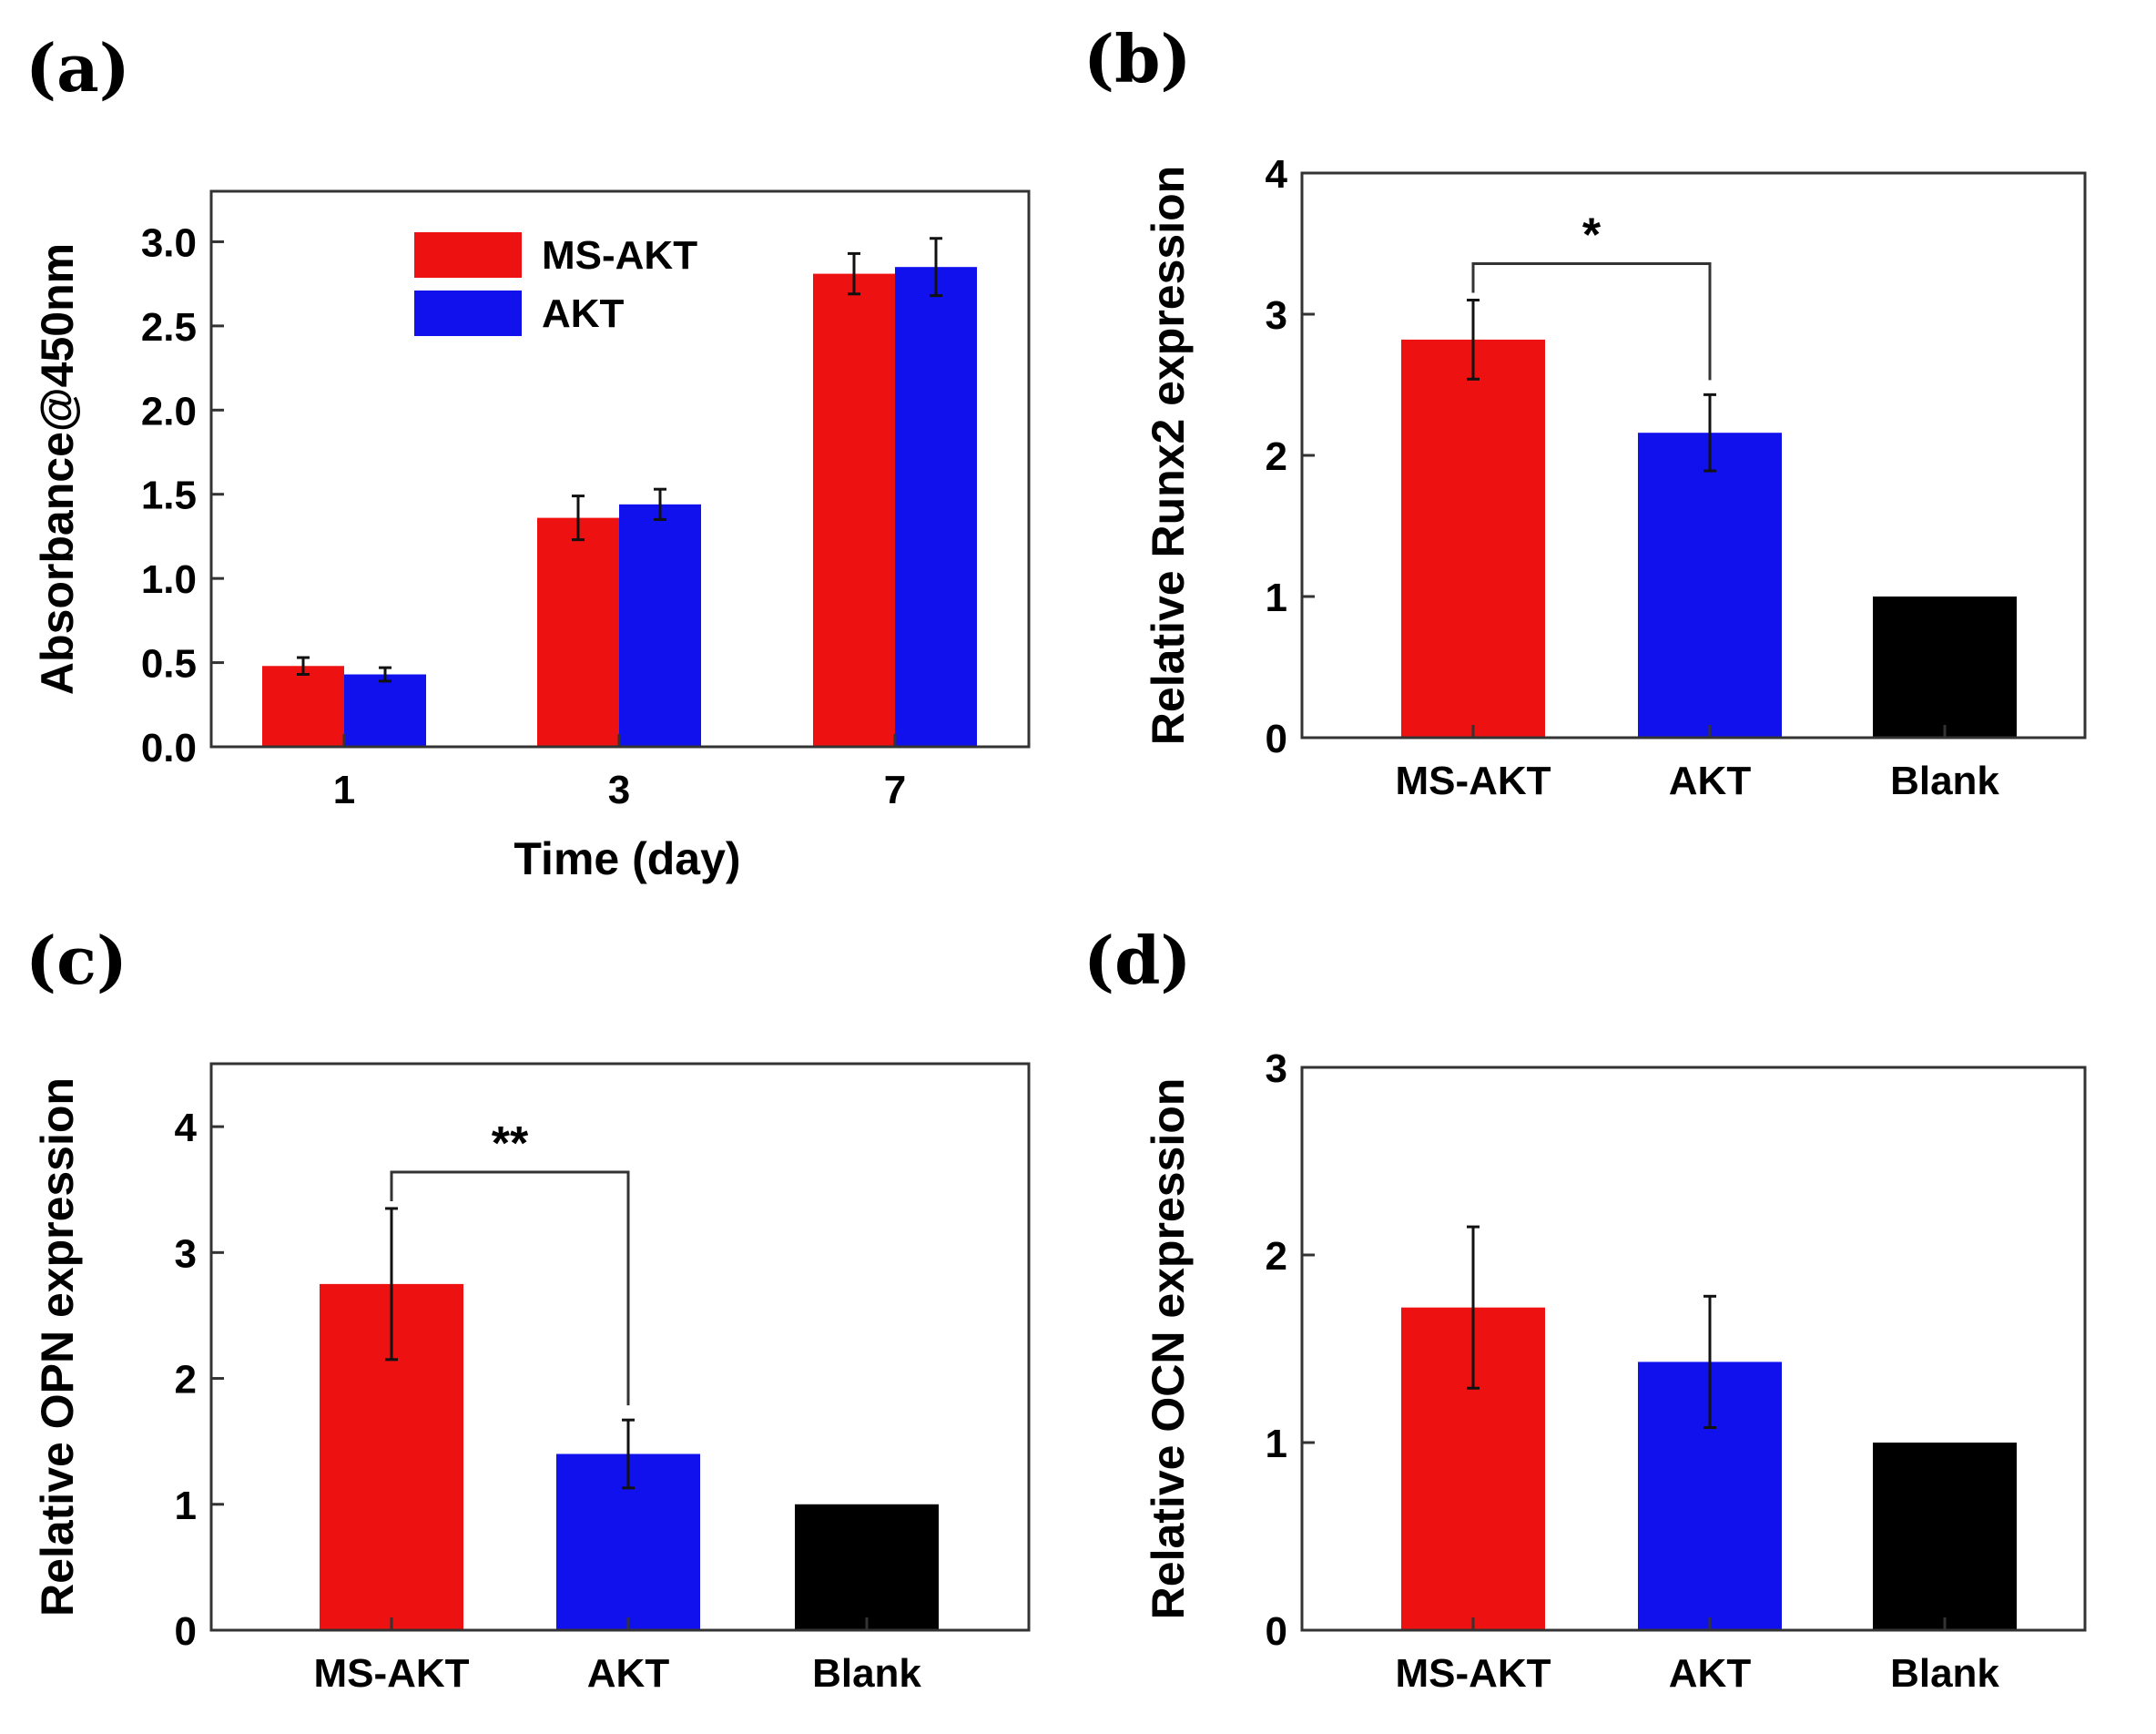  I want to click on x-tick-label: 3, so click(619, 790).